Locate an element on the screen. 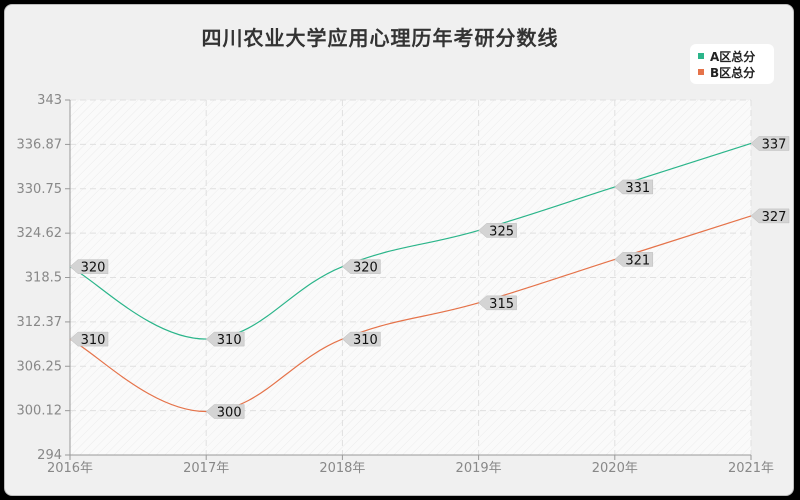  x-tick-label: 2016年 is located at coordinates (70, 468).